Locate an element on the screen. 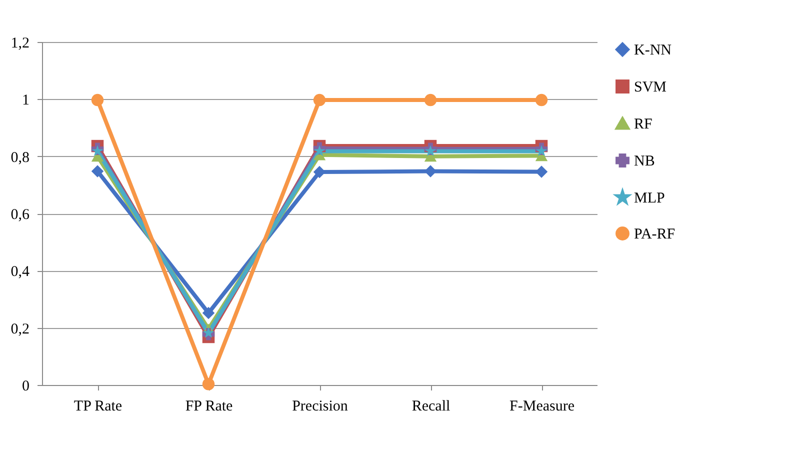 This screenshot has width=808, height=453. x-tick-label: FP Rate is located at coordinates (209, 406).